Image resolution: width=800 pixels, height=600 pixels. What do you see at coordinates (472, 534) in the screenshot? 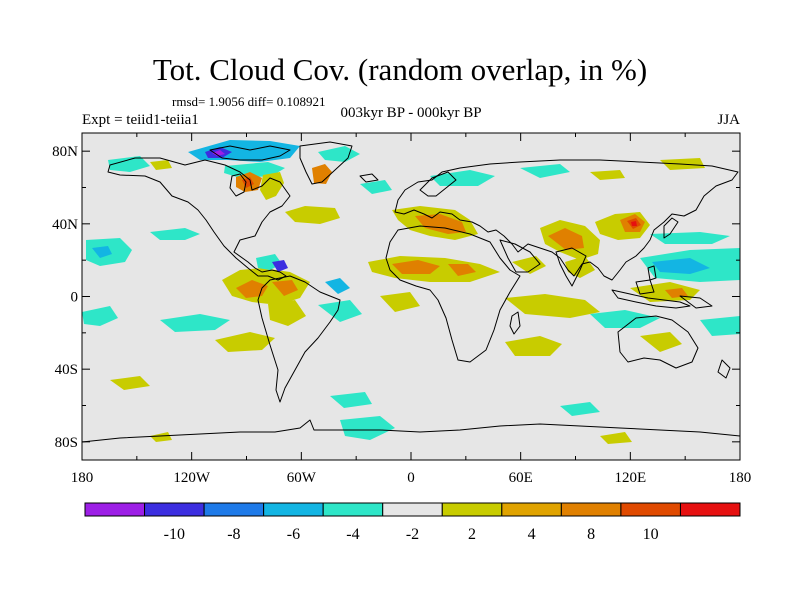
I see `colorbar-label: 2` at bounding box center [472, 534].